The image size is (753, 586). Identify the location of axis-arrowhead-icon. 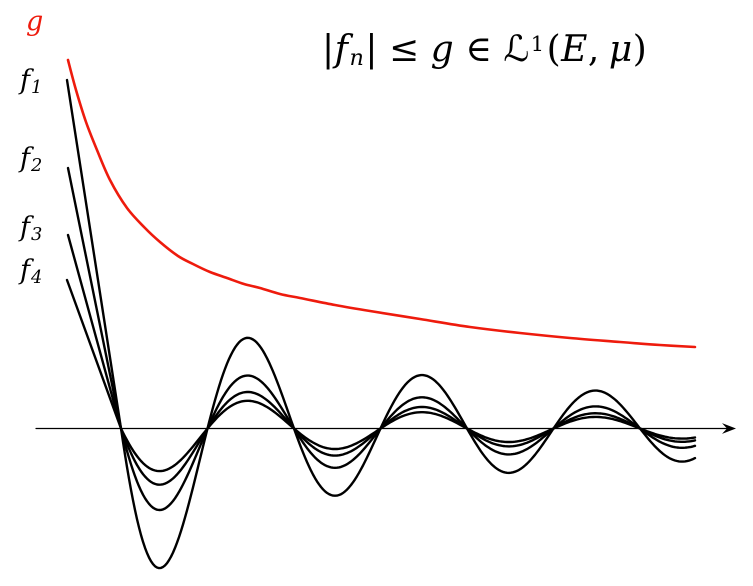
(729, 428).